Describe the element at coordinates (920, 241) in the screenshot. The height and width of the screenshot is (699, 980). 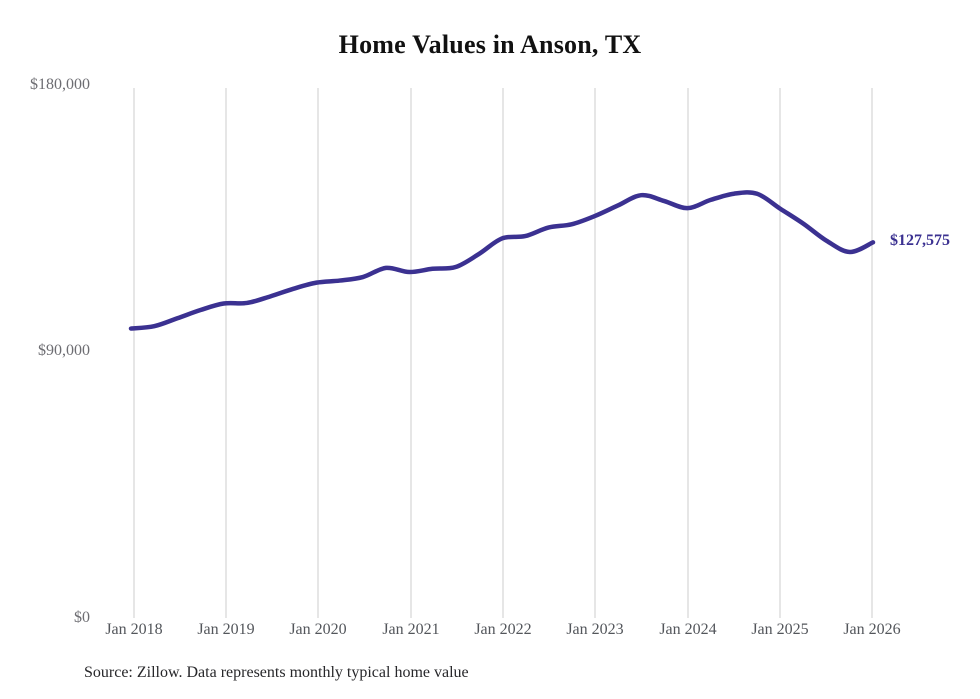
I see `end-value-label: $127,575` at that location.